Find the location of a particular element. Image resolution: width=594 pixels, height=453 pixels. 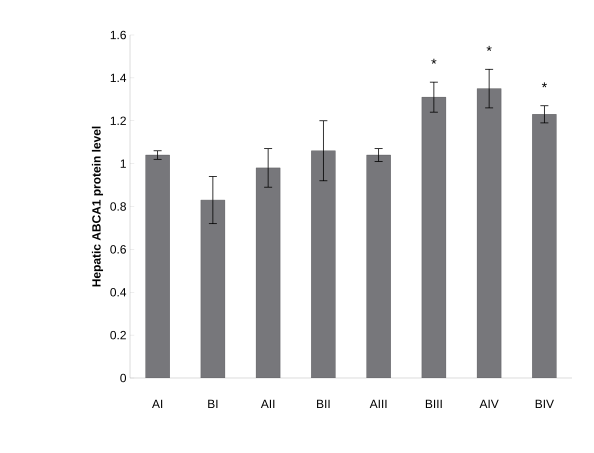

y-tick-label: 0.6 is located at coordinates (118, 249).